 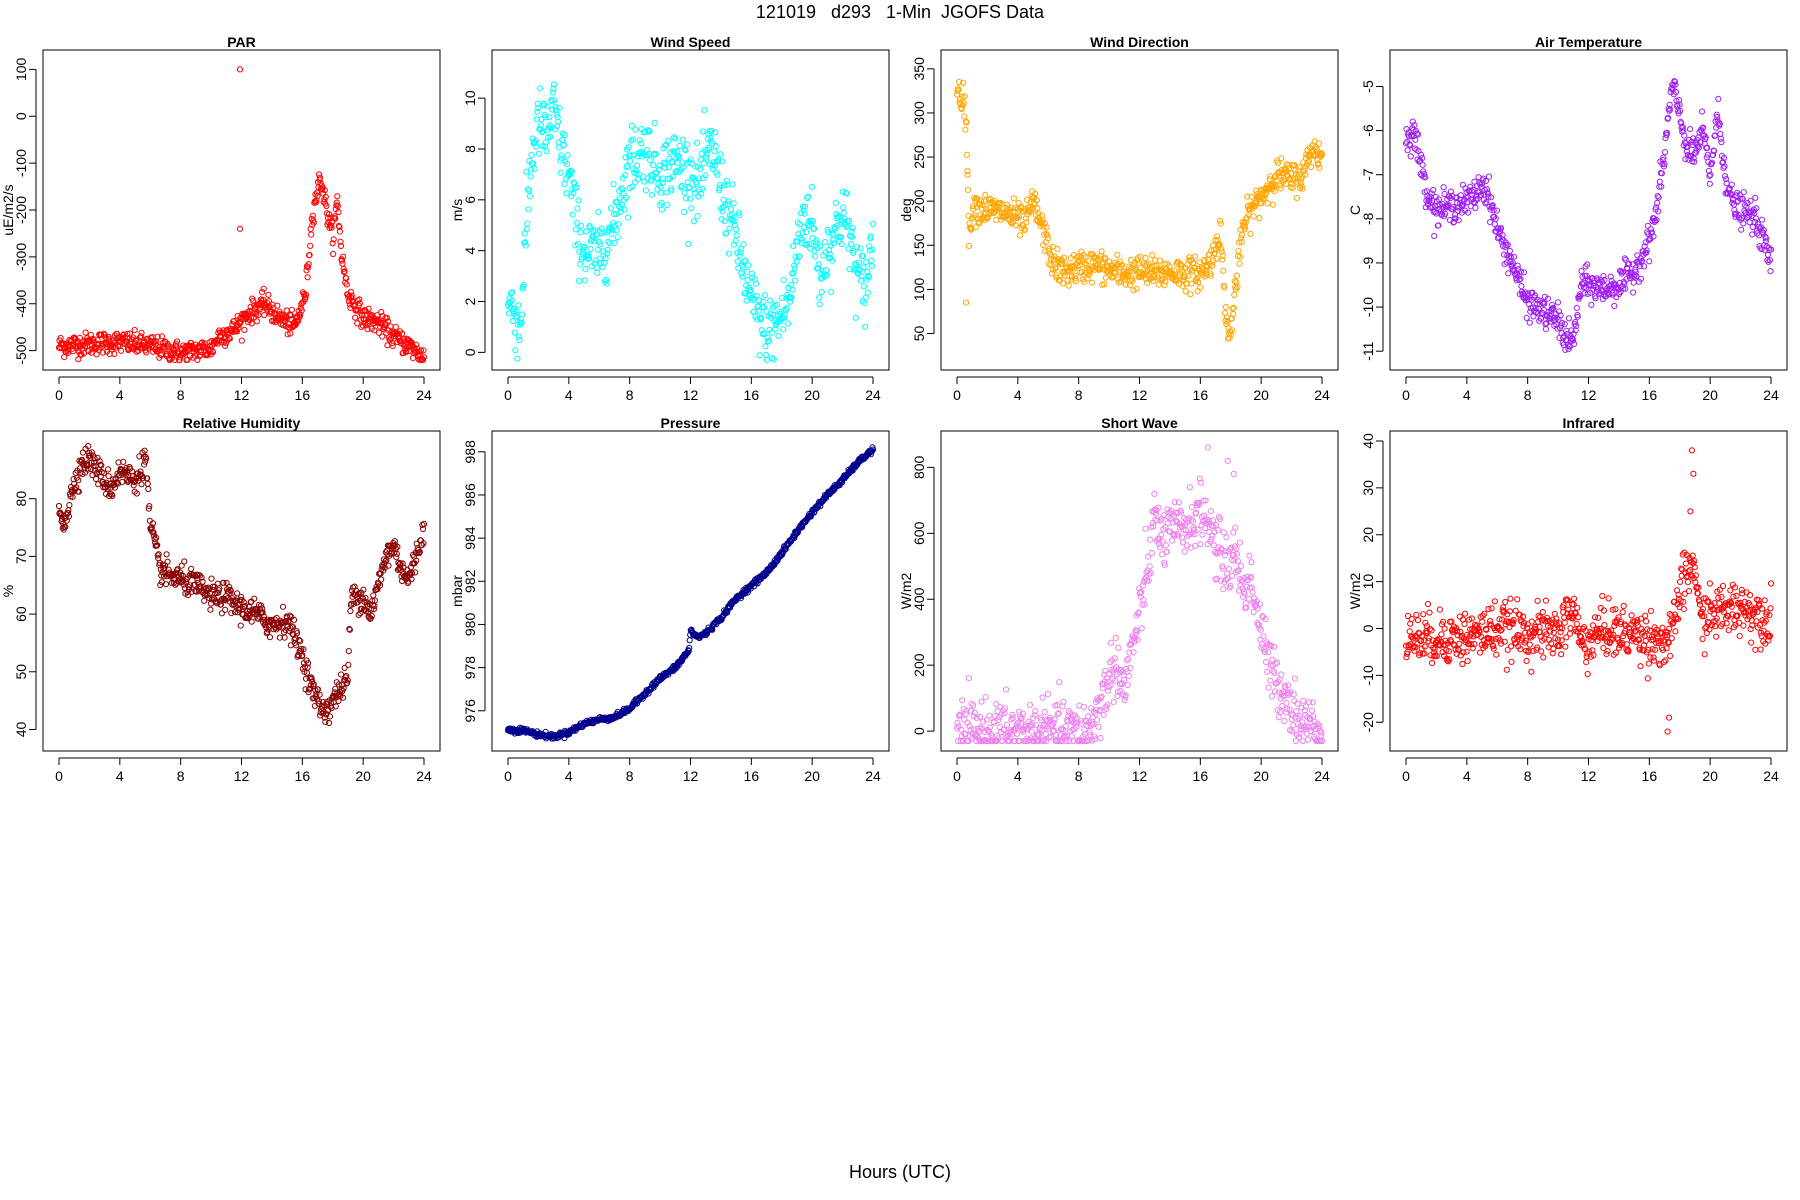 What do you see at coordinates (1139, 210) in the screenshot?
I see `data-points` at bounding box center [1139, 210].